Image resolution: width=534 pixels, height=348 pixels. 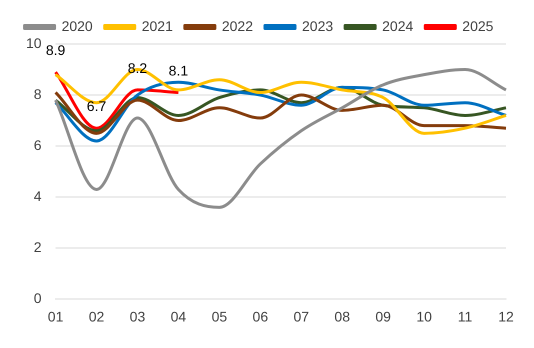 I want to click on data-label: 8.1, so click(x=178, y=70).